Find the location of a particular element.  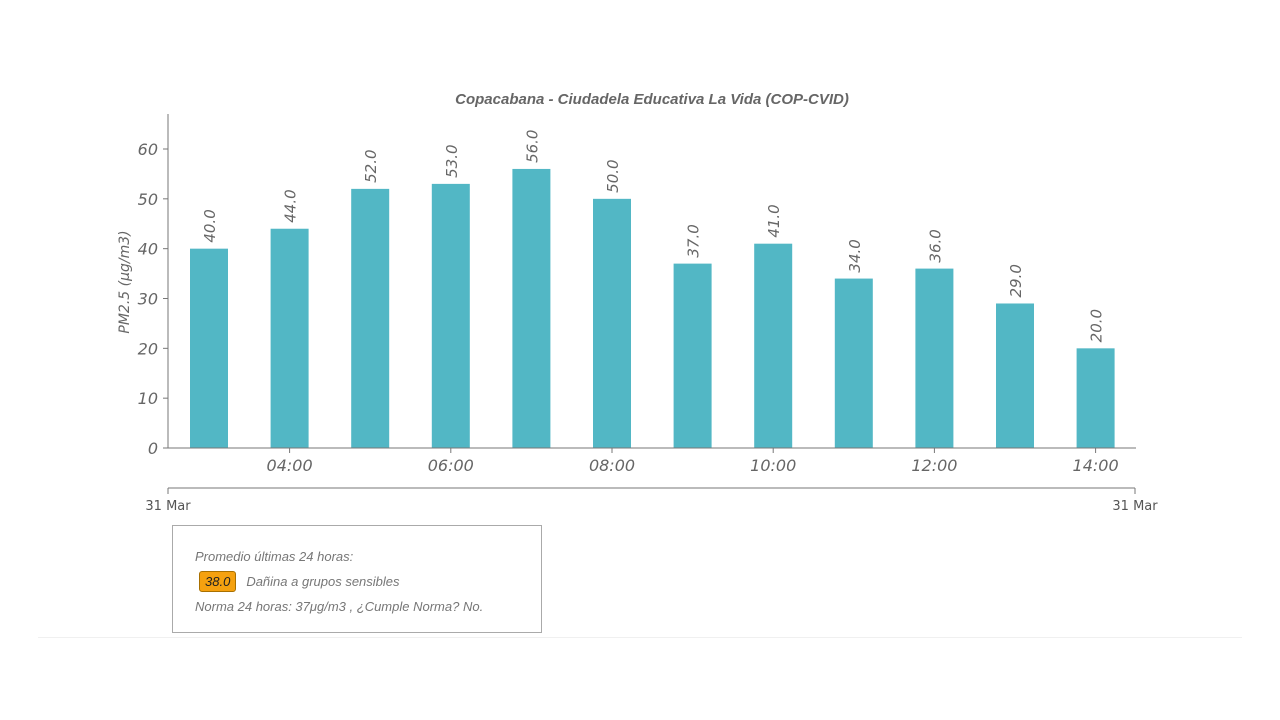

y-tick-label: 30 is located at coordinates (148, 299).